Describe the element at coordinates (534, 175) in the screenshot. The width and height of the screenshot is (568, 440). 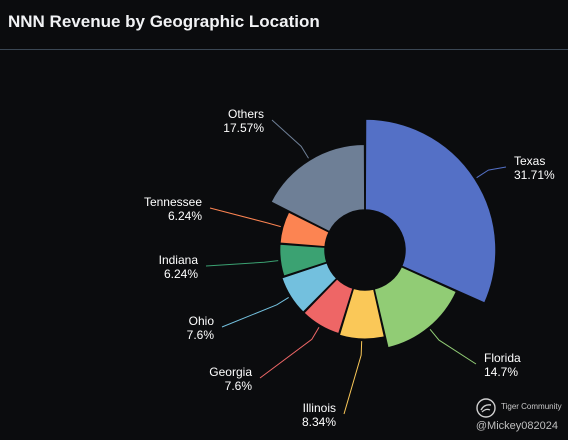
I see `slice-percent-label: 31.71%` at that location.